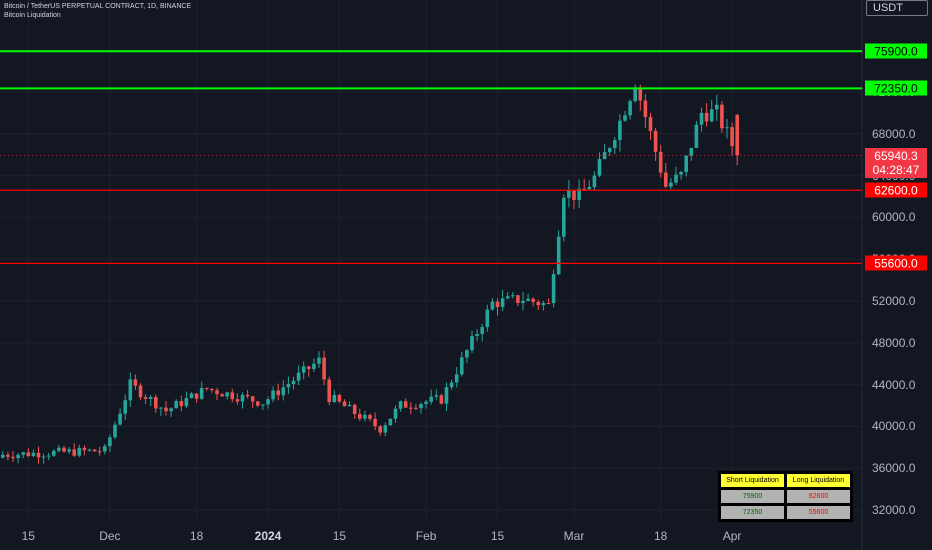  What do you see at coordinates (785, 512) in the screenshot?
I see `table-row: 72350 55600` at bounding box center [785, 512].